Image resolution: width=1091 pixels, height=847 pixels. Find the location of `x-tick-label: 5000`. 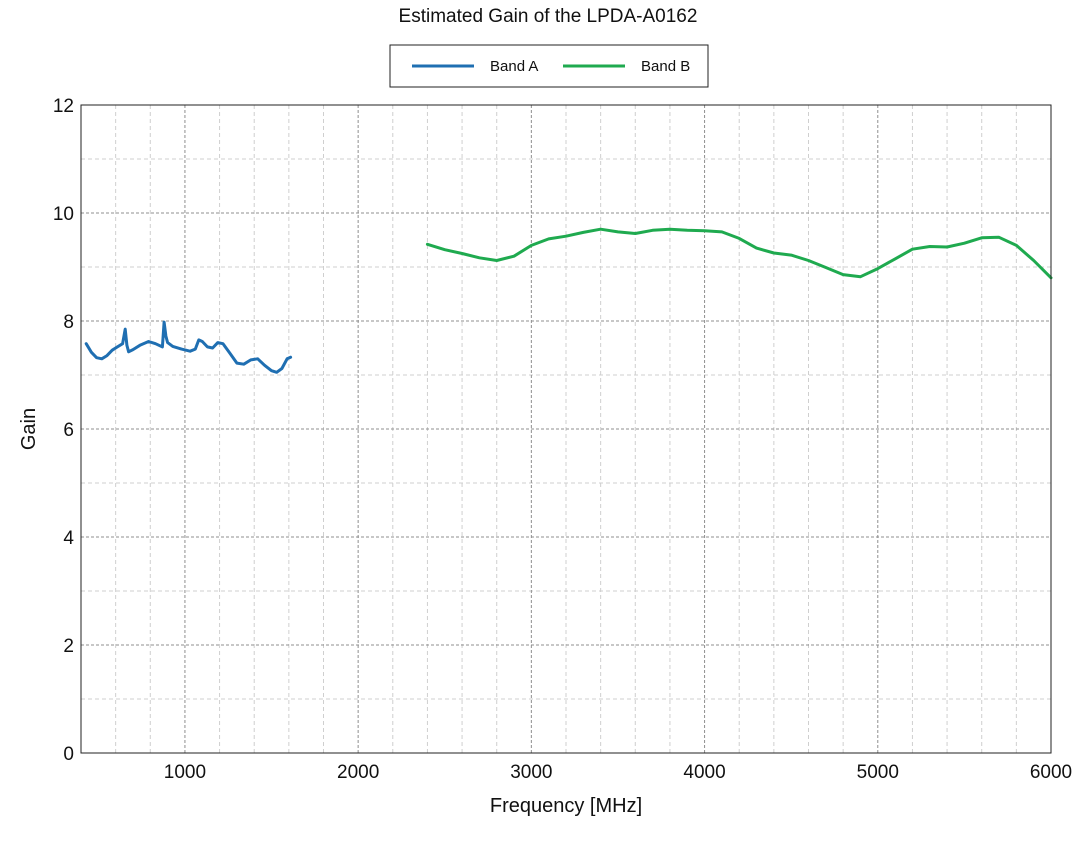

x-tick-label: 5000 is located at coordinates (878, 772).